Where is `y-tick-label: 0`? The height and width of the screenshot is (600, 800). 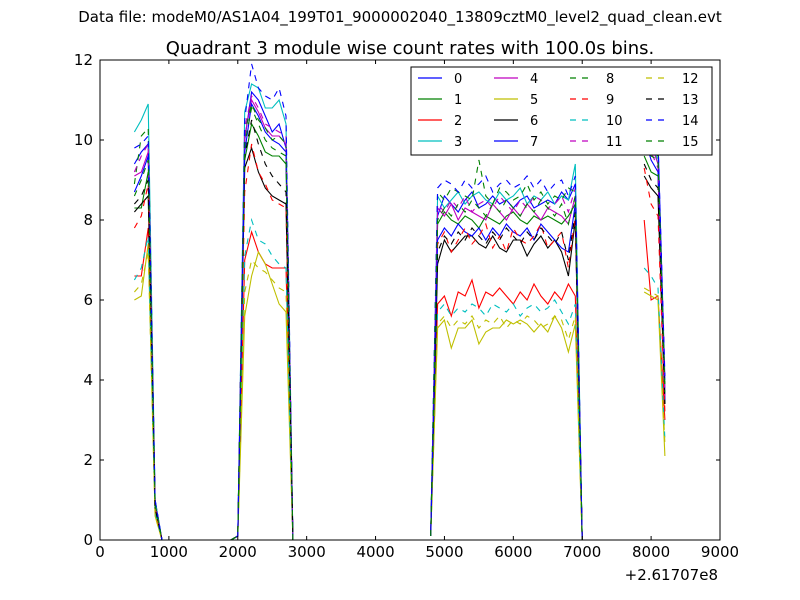 y-tick-label: 0 is located at coordinates (88, 540).